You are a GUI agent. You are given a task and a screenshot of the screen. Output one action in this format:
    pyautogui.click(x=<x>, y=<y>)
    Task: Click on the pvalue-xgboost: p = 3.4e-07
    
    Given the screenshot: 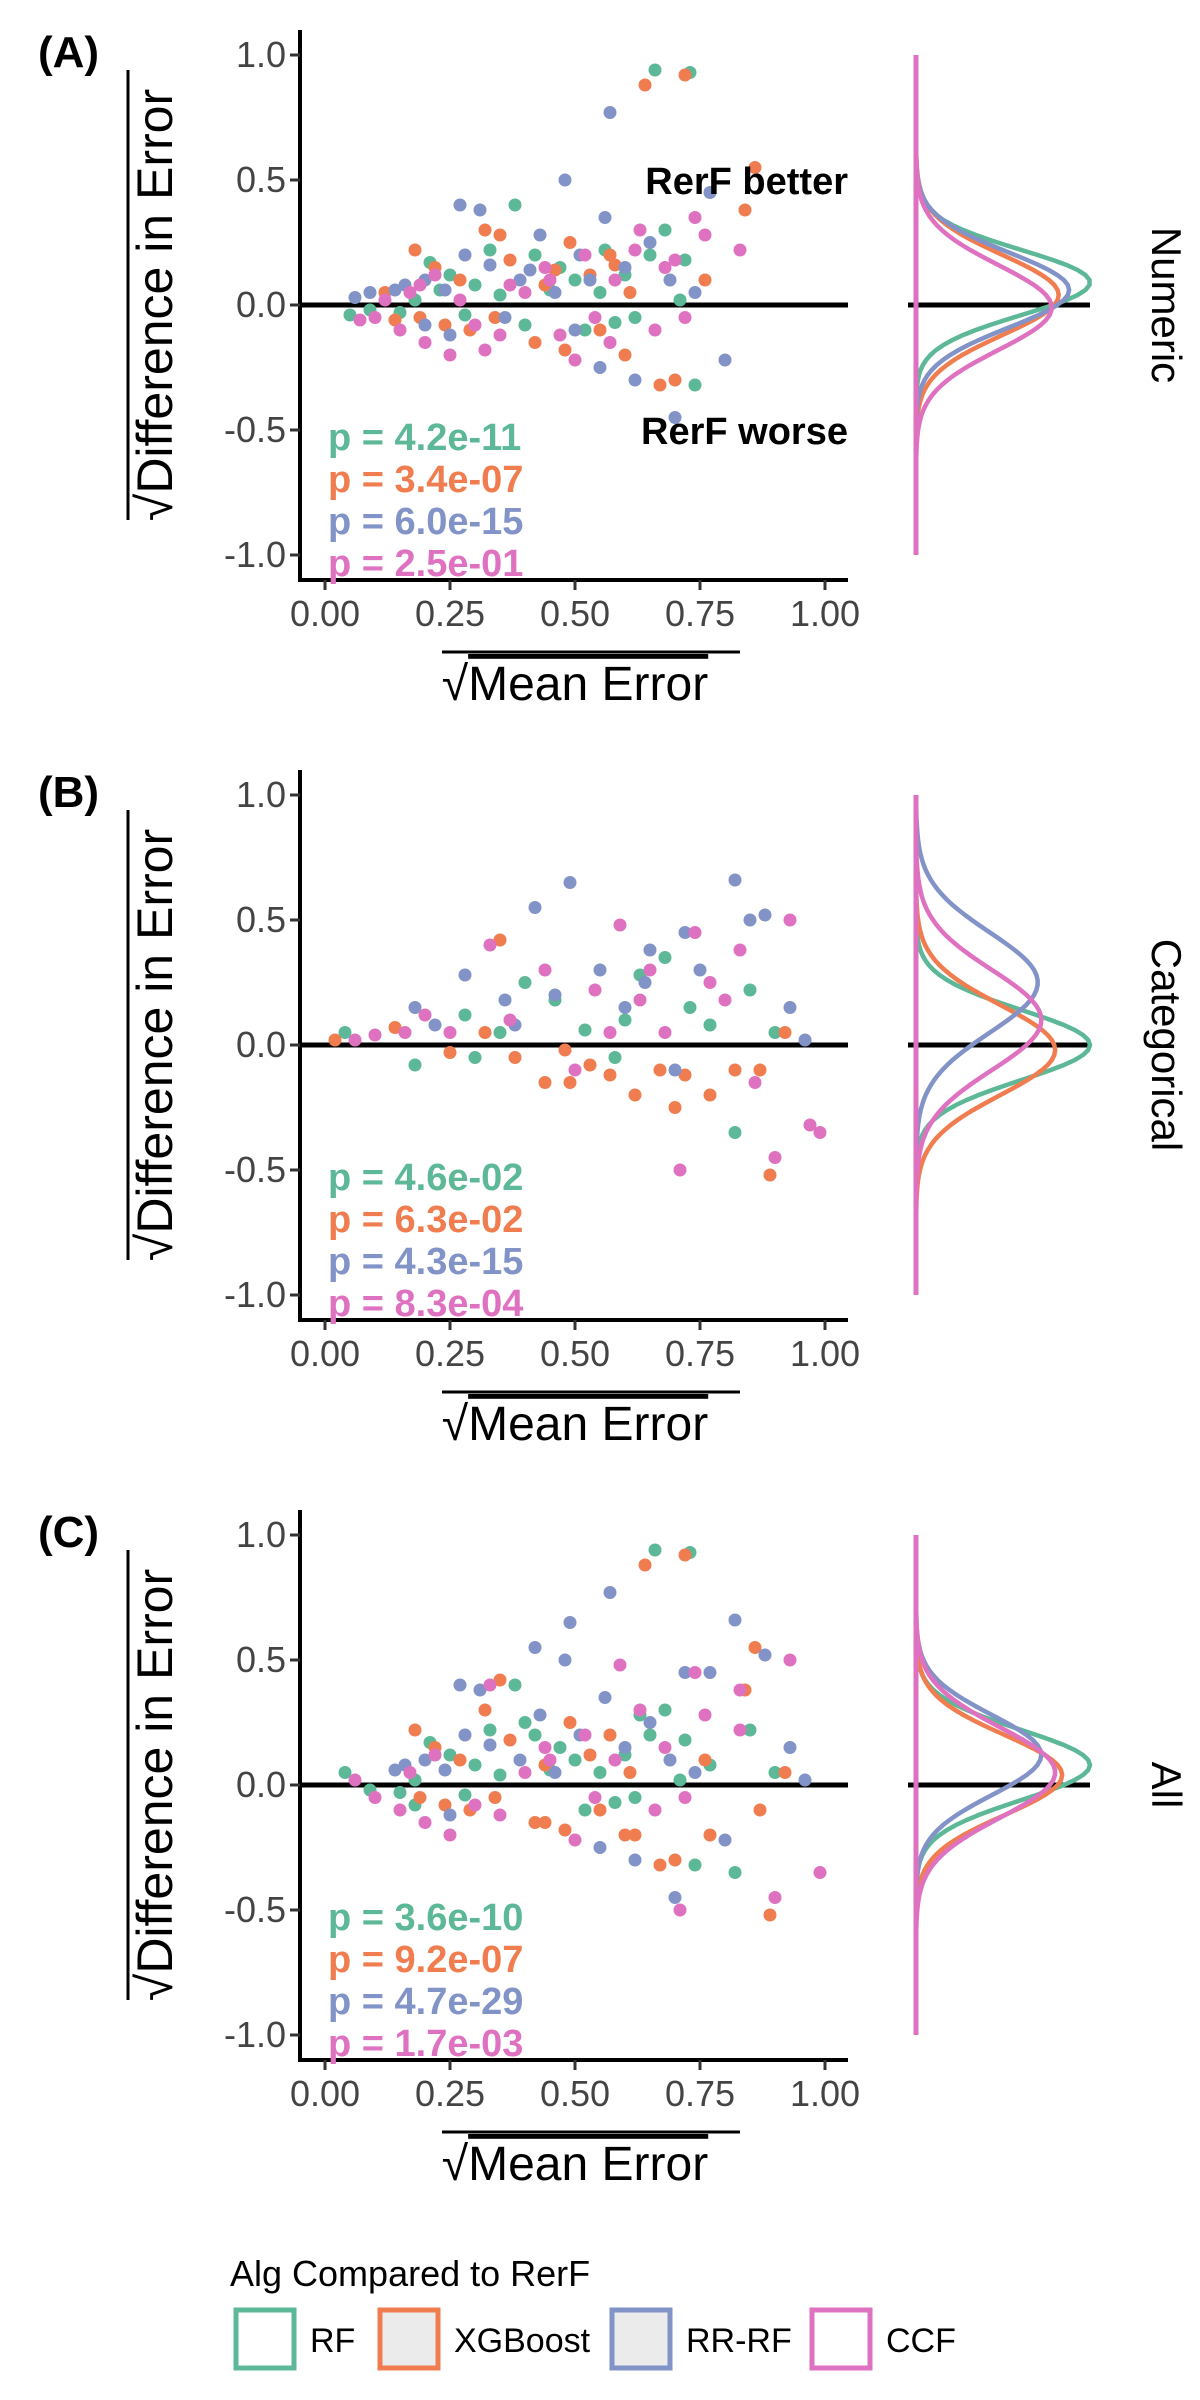 What is the action you would take?
    pyautogui.click(x=425, y=480)
    